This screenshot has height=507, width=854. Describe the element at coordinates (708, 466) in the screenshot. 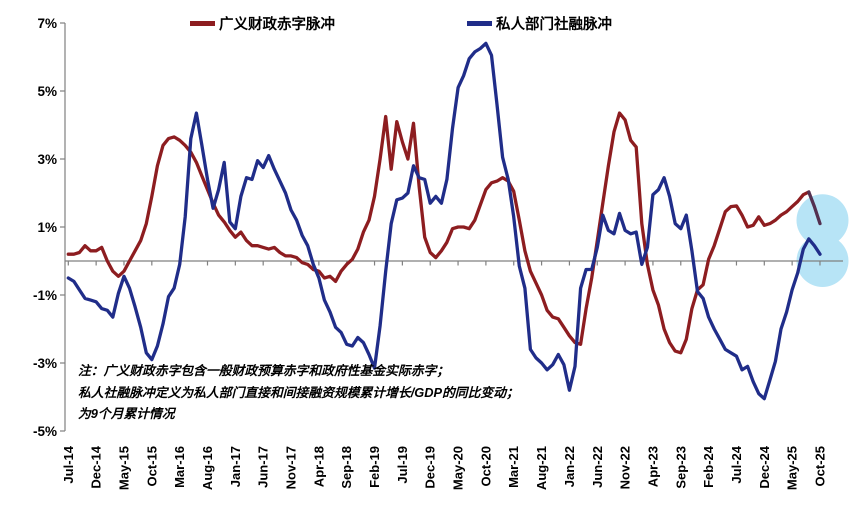

I see `x-axis-label: Feb-24` at that location.